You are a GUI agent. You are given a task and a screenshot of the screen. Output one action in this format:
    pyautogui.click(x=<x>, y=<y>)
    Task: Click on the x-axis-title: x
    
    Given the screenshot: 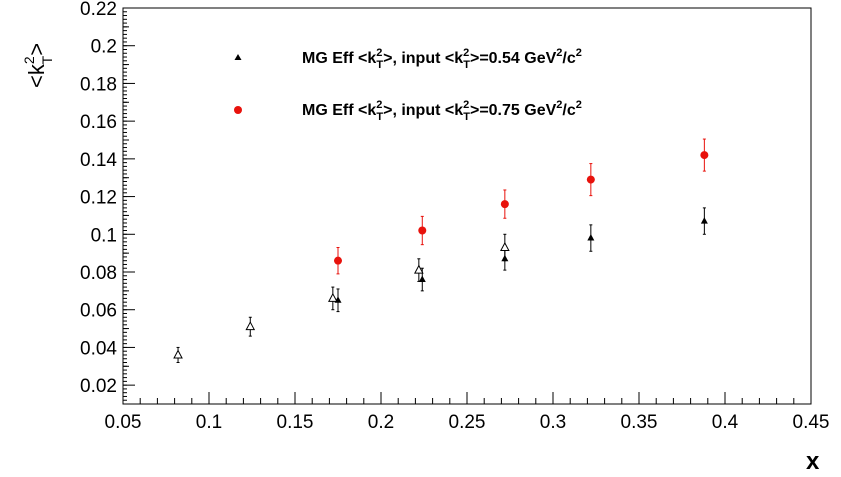 What is the action you would take?
    pyautogui.click(x=813, y=461)
    